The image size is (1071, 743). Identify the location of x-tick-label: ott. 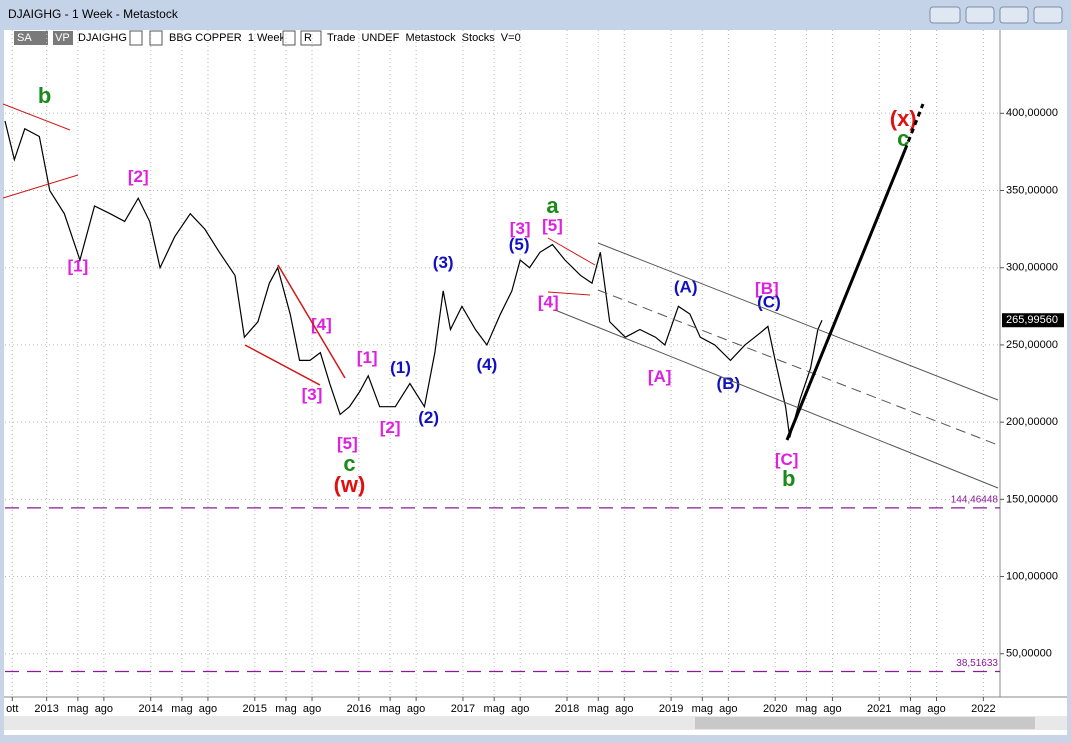
(12, 709).